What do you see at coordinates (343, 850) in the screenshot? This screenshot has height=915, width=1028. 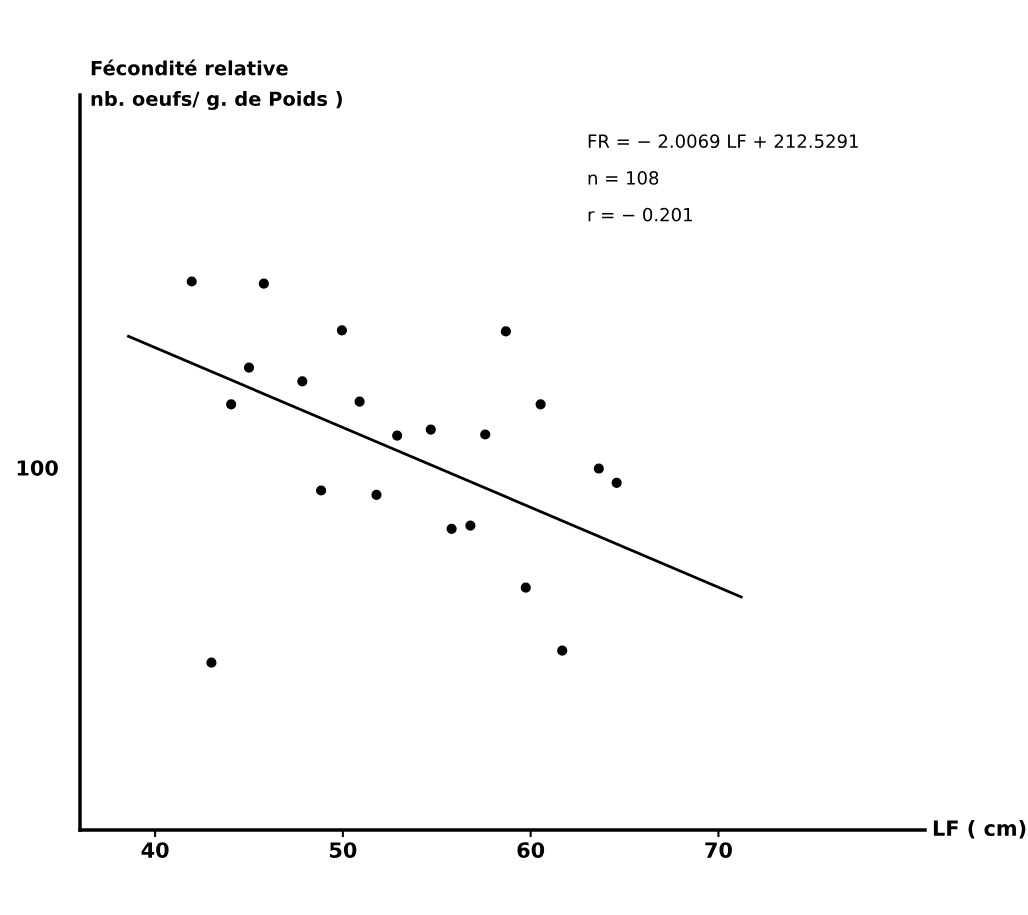 I see `x-tick-label: 50` at bounding box center [343, 850].